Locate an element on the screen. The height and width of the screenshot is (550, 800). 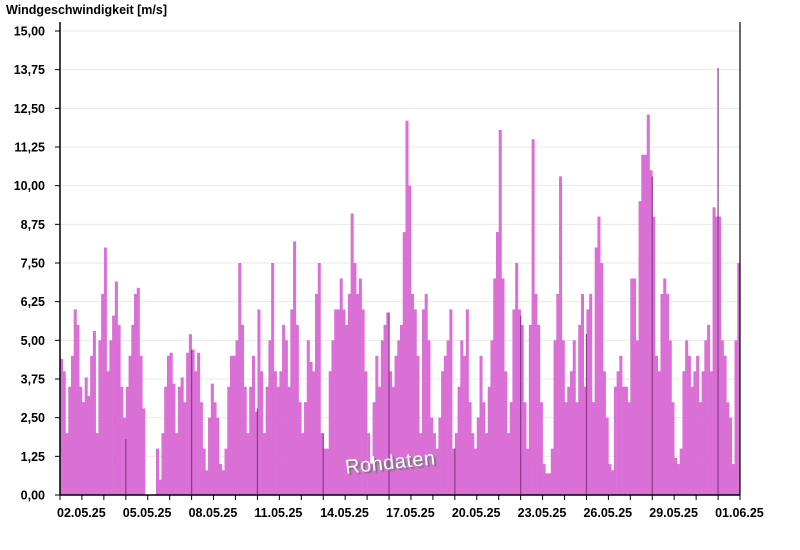
y-axis-label: Windgeschwindigkeit [m/s] is located at coordinates (87, 10).